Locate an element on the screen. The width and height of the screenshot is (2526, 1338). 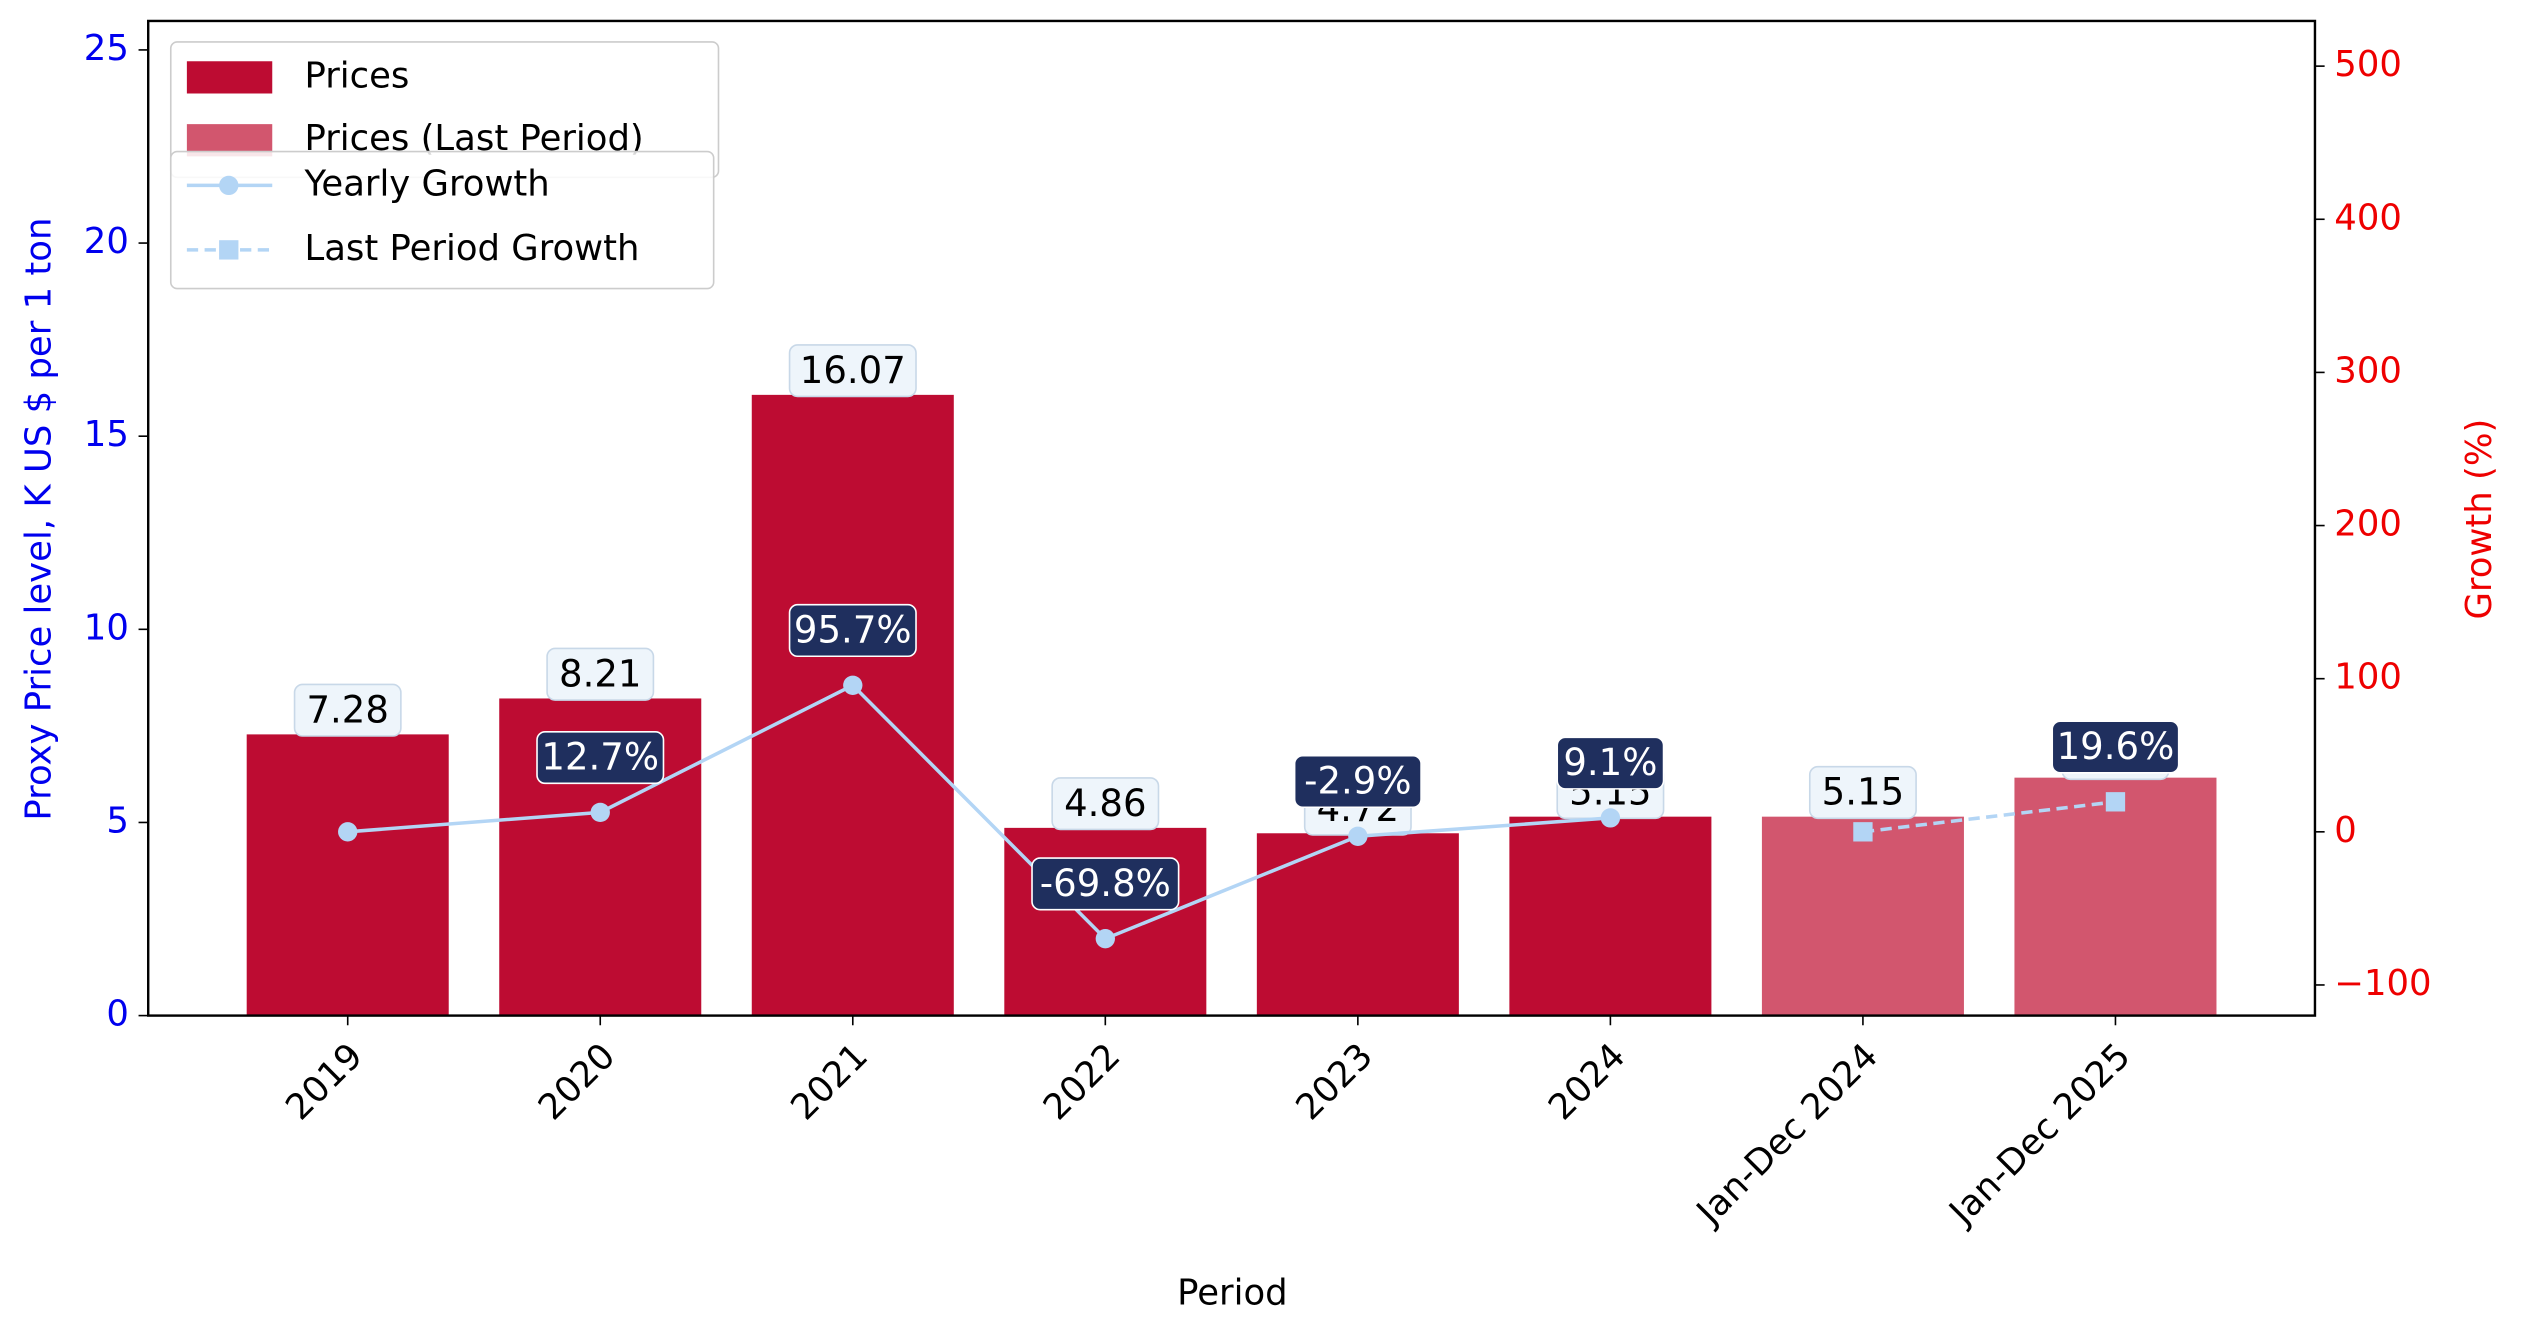
y2-tick-label: 0 is located at coordinates (2345, 830).